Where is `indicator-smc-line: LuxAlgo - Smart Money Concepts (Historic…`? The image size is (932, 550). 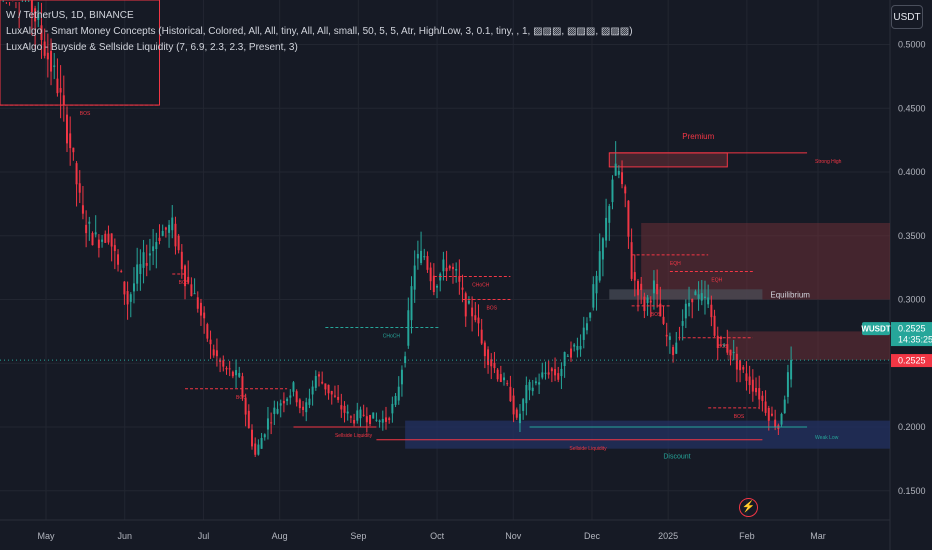 indicator-smc-line: LuxAlgo - Smart Money Concepts (Historic… is located at coordinates (319, 32).